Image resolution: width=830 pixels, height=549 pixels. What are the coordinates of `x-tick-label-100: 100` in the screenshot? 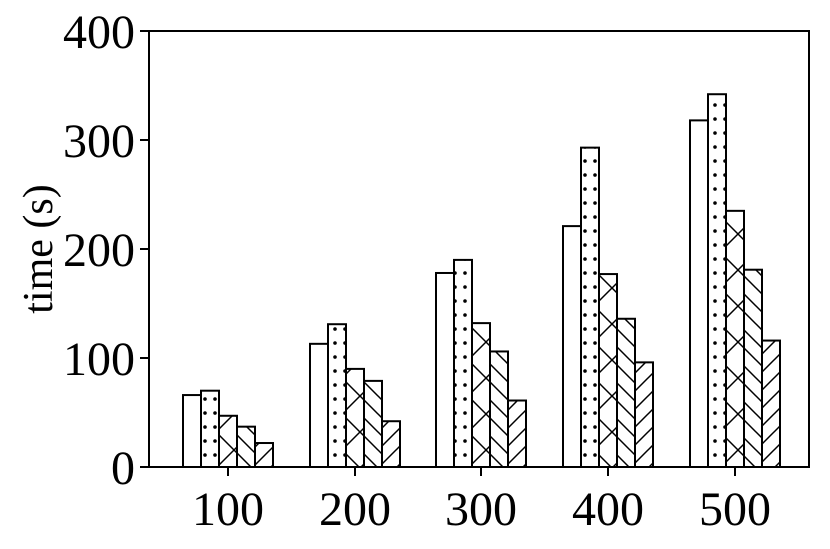 It's located at (228, 509).